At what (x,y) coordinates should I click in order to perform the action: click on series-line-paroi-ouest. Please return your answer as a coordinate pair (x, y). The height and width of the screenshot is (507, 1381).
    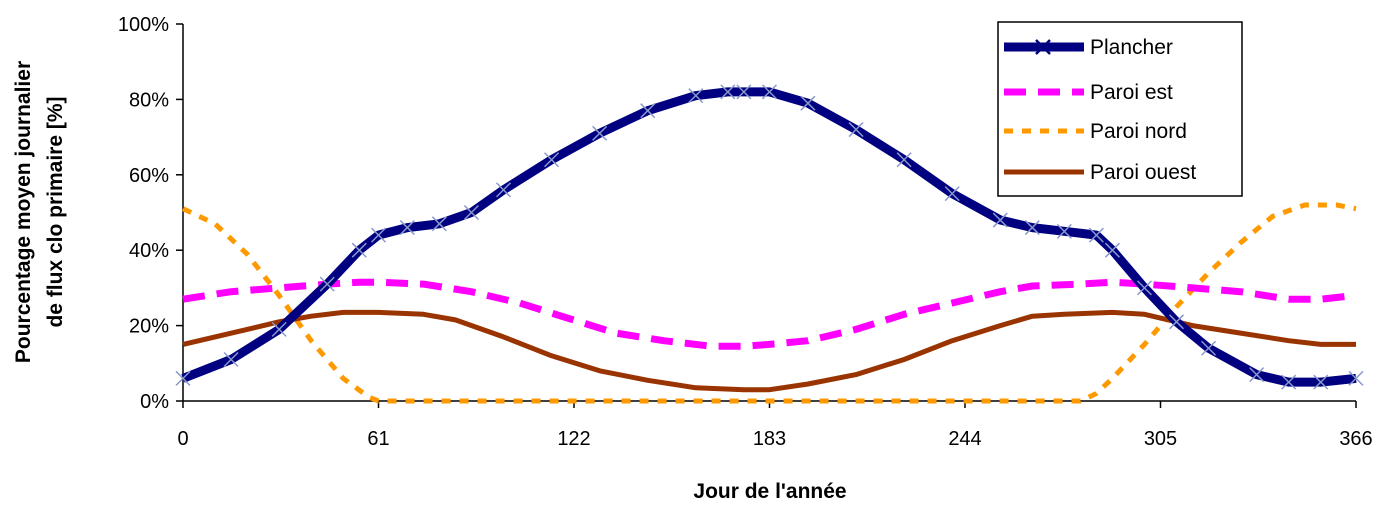
    Looking at the image, I should click on (769, 351).